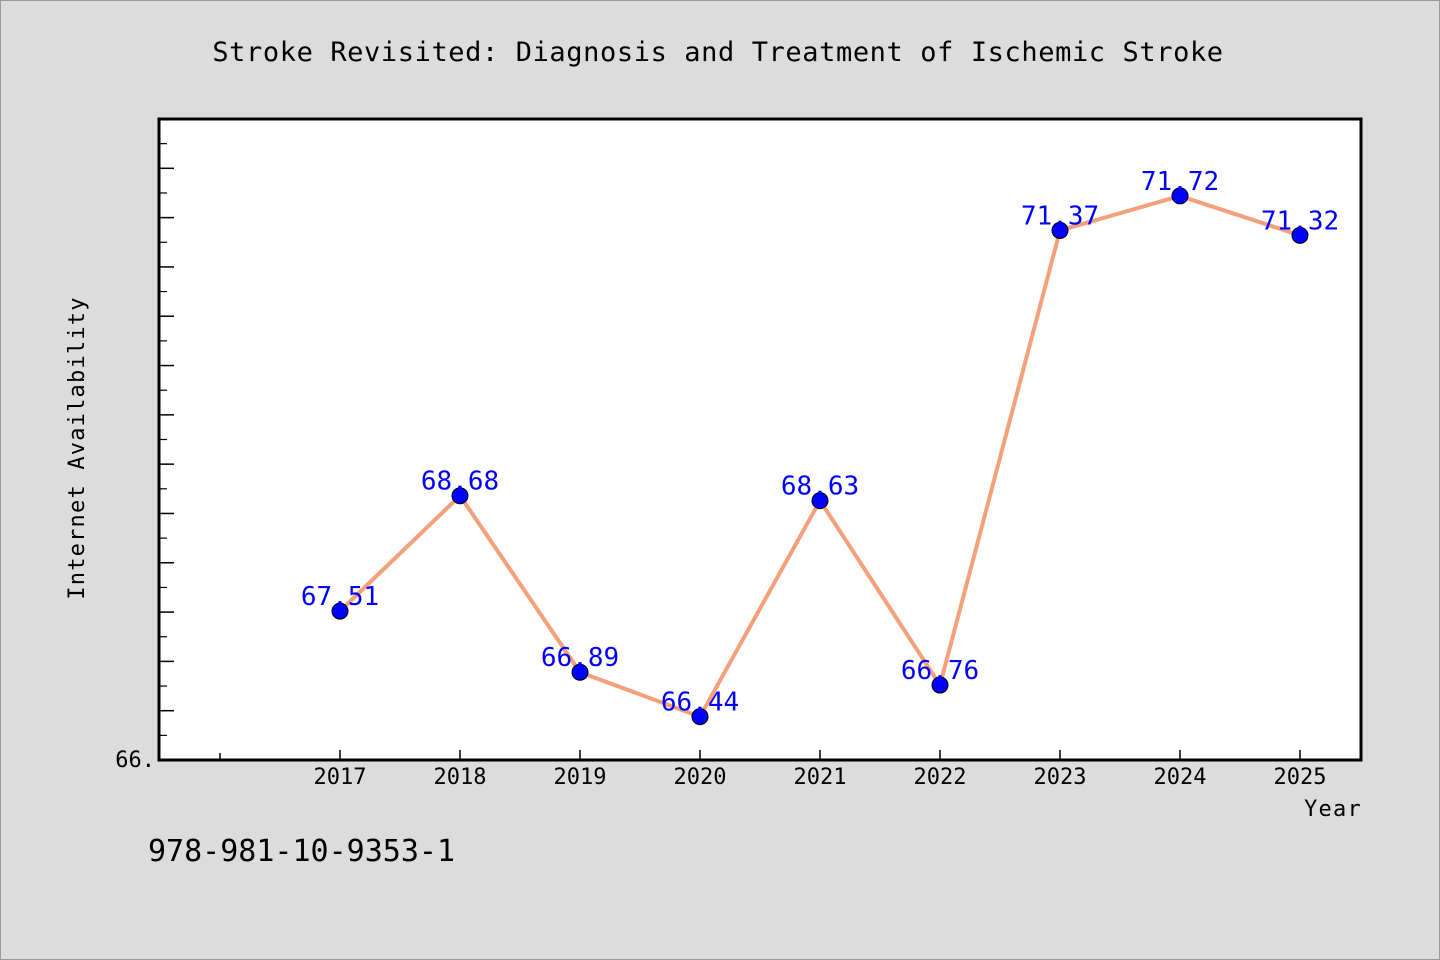 The width and height of the screenshot is (1440, 960). What do you see at coordinates (820, 487) in the screenshot?
I see `data-label: 68.63` at bounding box center [820, 487].